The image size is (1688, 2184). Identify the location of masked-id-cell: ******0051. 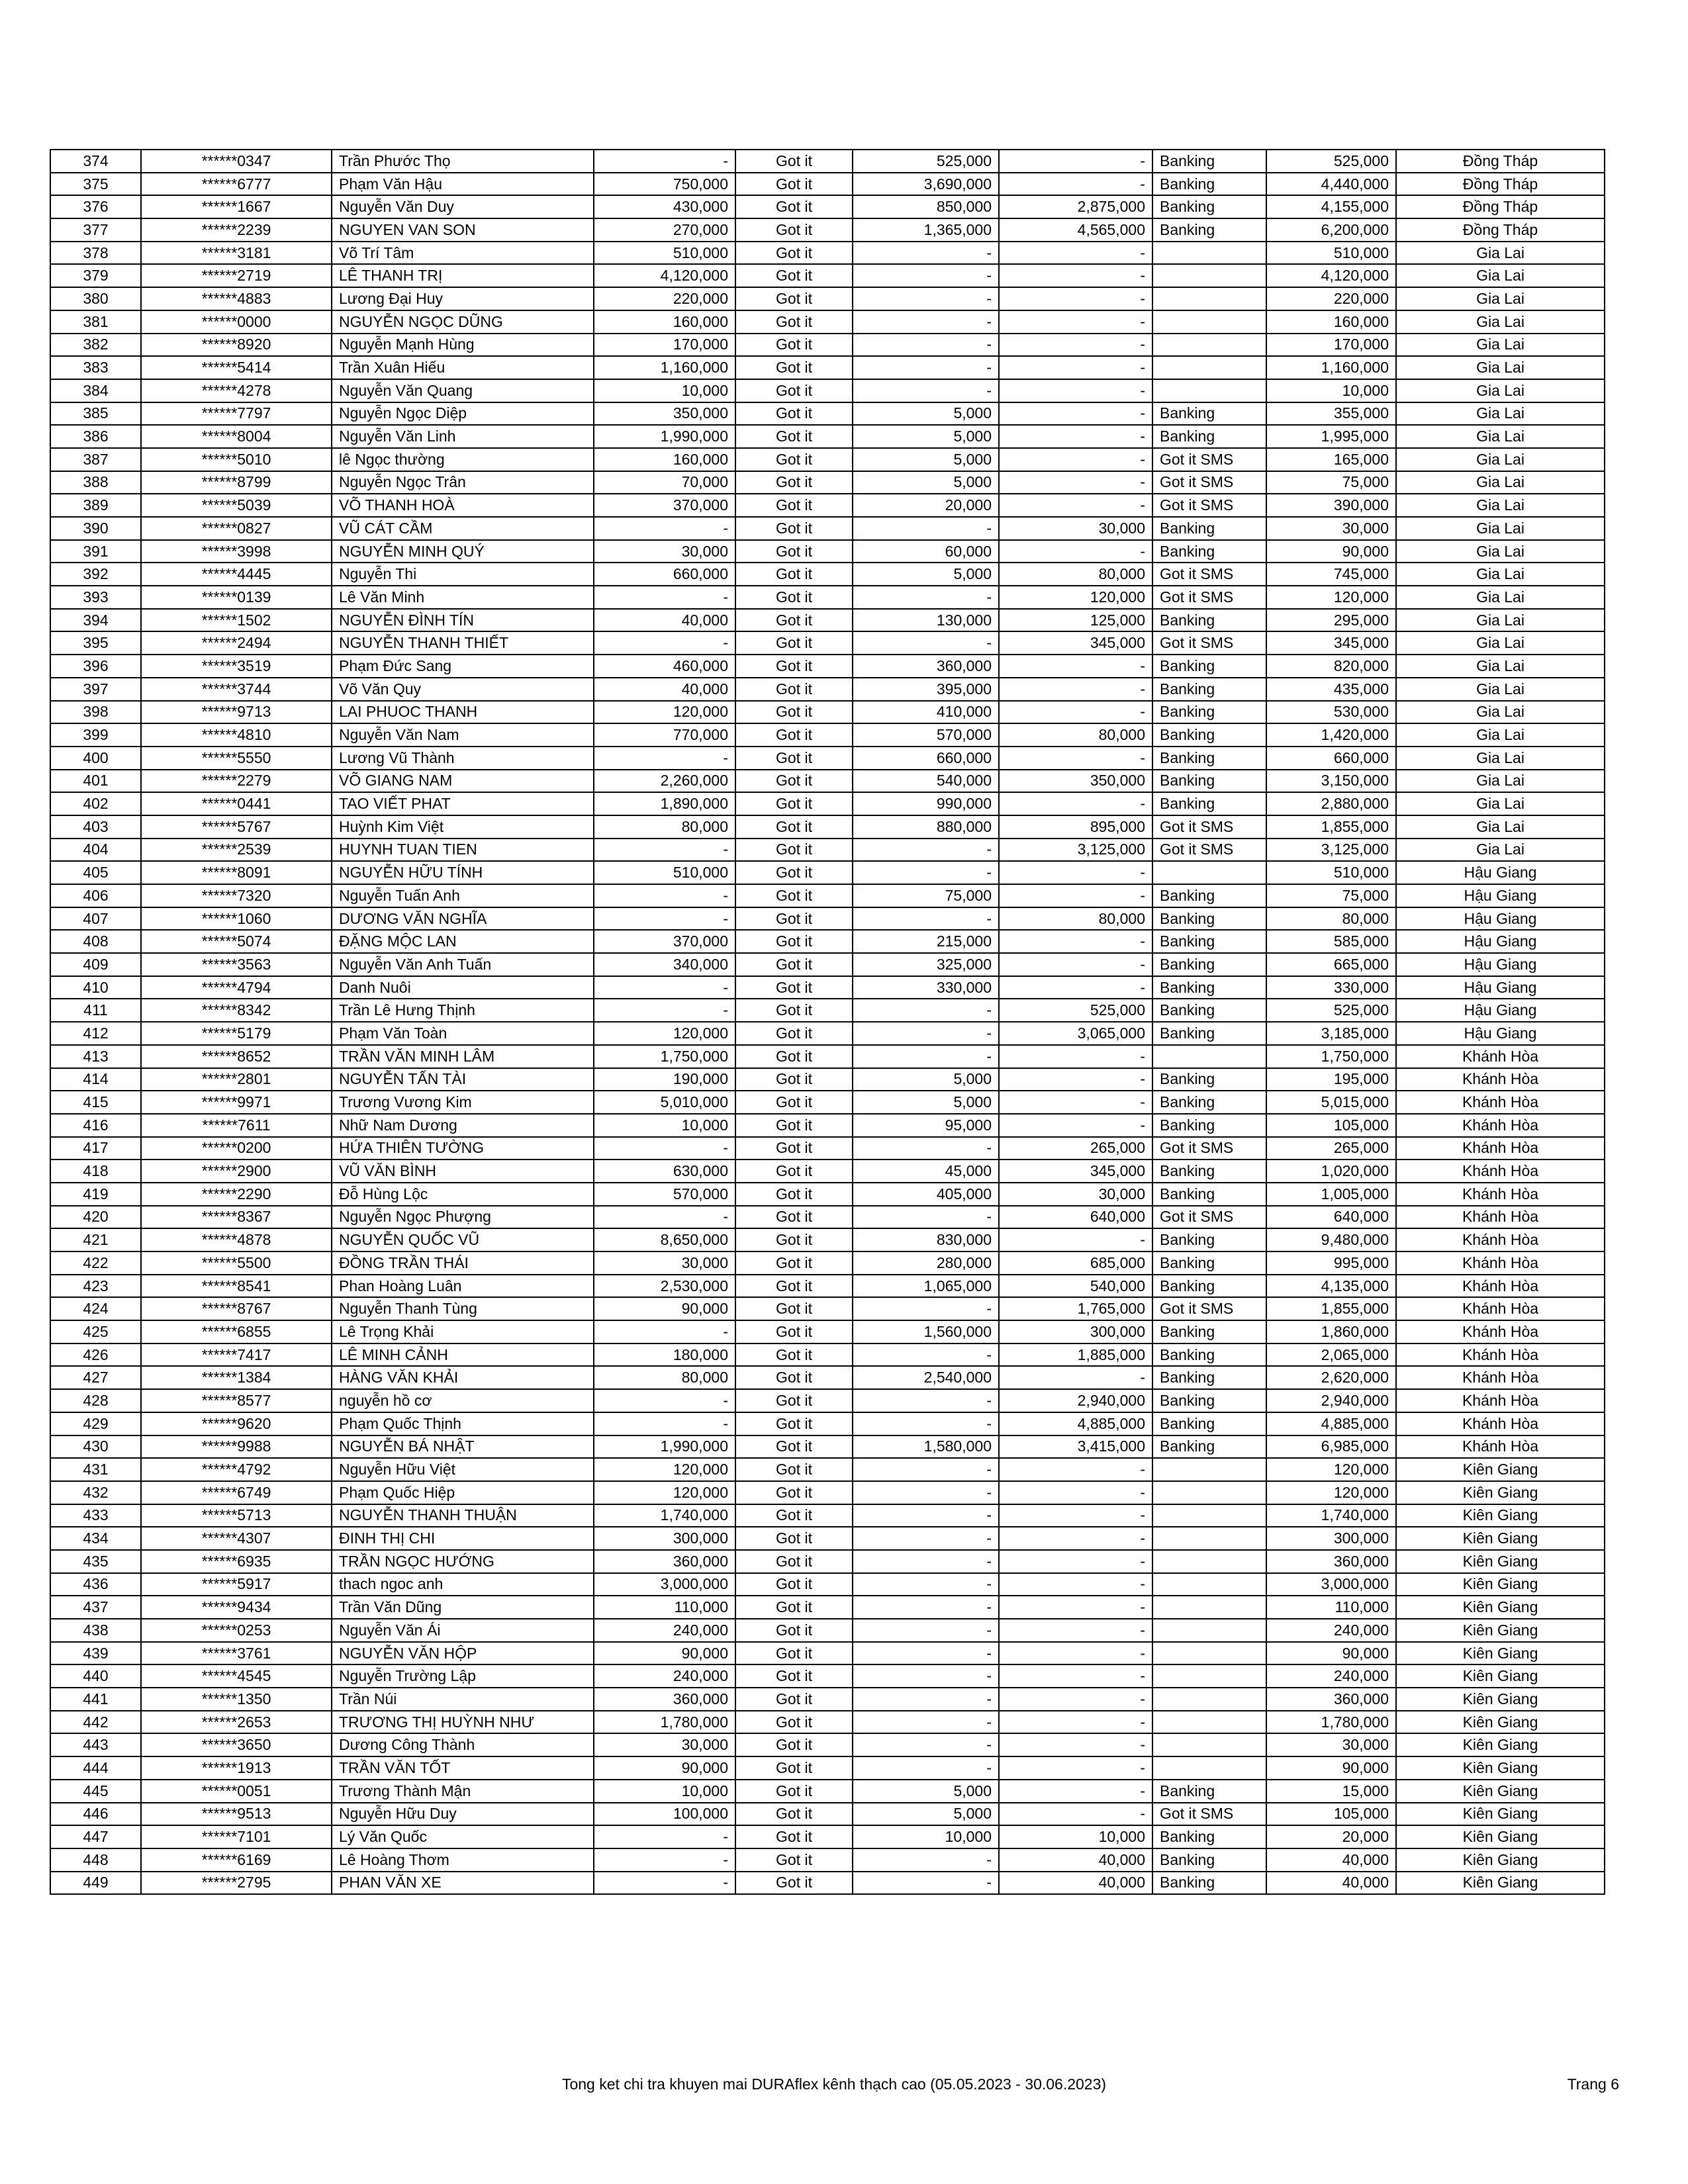
(236, 1790).